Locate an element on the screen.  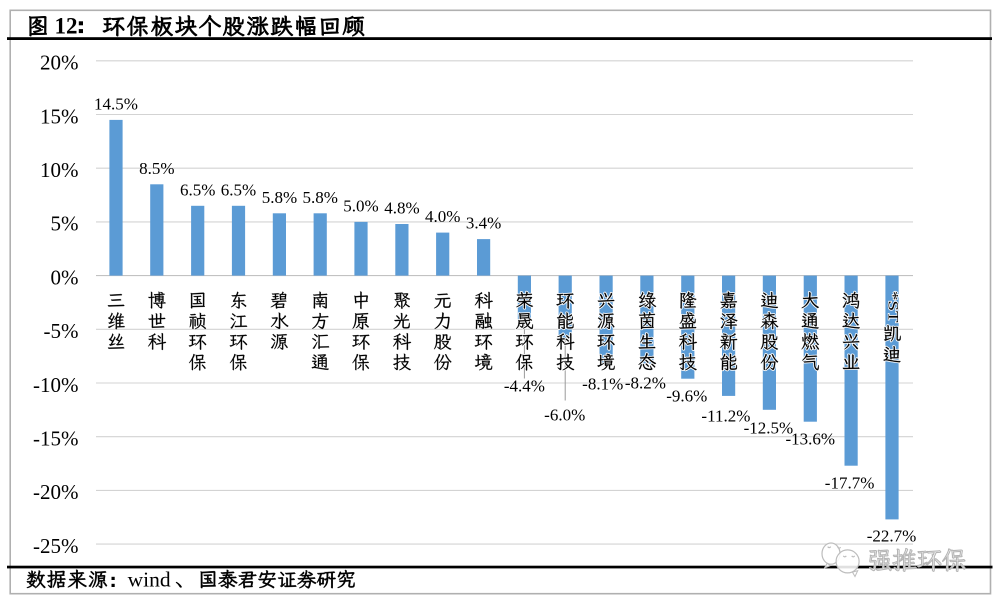
svg-text: 5.0% is located at coordinates (360, 205).